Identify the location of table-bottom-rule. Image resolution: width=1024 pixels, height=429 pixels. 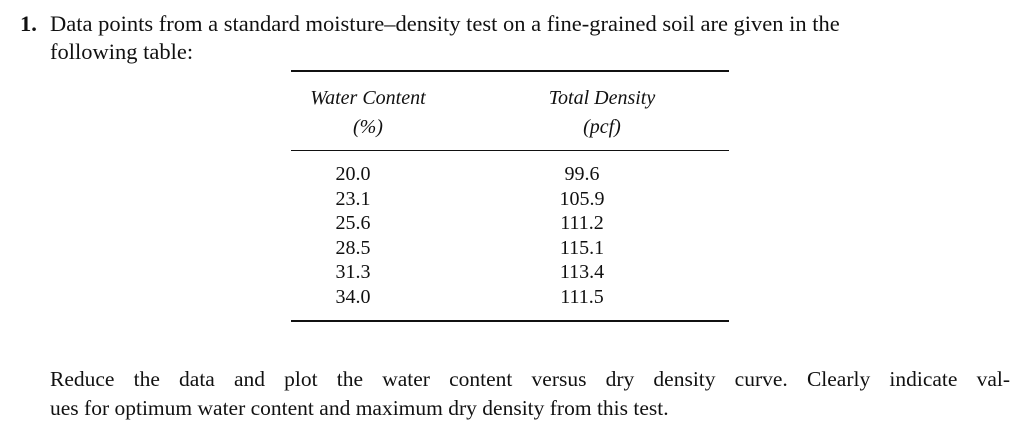
(510, 321).